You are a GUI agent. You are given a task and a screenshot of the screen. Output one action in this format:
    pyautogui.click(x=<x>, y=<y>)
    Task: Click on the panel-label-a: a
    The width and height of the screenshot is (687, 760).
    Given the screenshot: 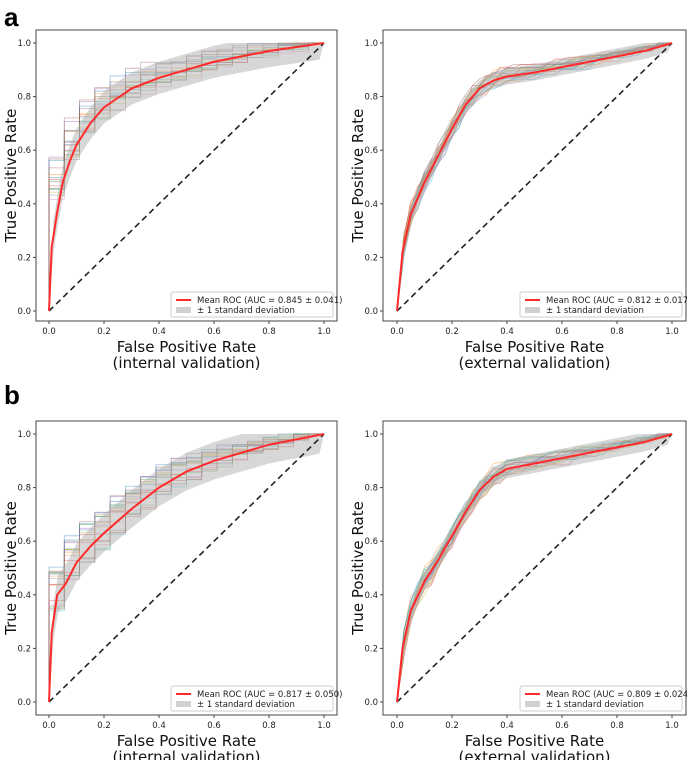 What is the action you would take?
    pyautogui.click(x=11, y=17)
    